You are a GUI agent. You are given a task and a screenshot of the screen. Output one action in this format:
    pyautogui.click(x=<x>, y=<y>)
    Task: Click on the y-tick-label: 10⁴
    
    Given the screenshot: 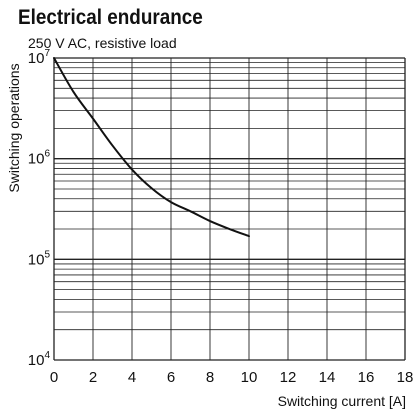 What is the action you would take?
    pyautogui.click(x=39, y=359)
    